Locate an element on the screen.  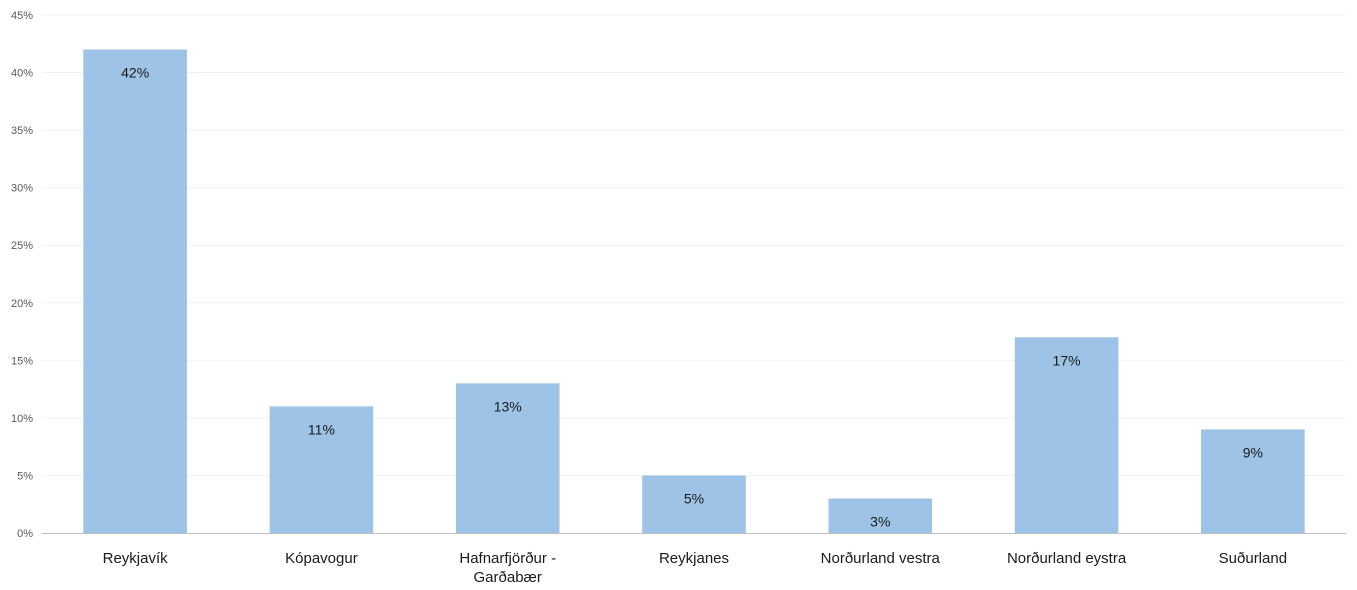
x-category-label: Garðabær is located at coordinates (508, 577).